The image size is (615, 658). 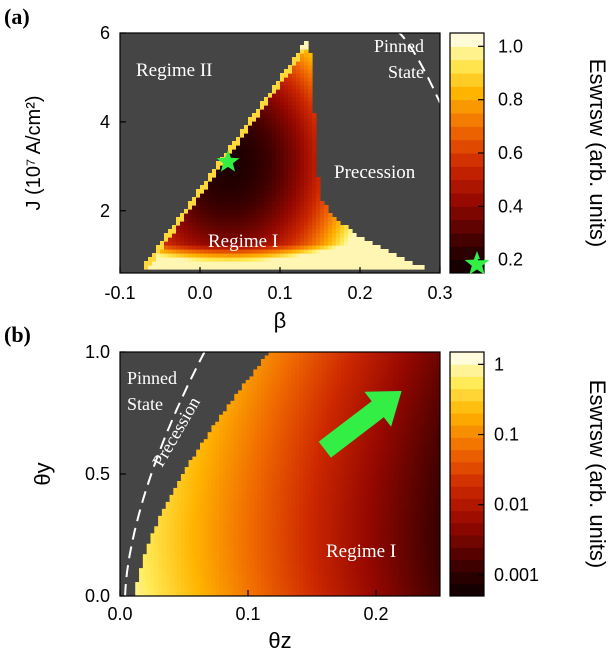 I want to click on colorbar-tick-label: 0.4, so click(x=510, y=206).